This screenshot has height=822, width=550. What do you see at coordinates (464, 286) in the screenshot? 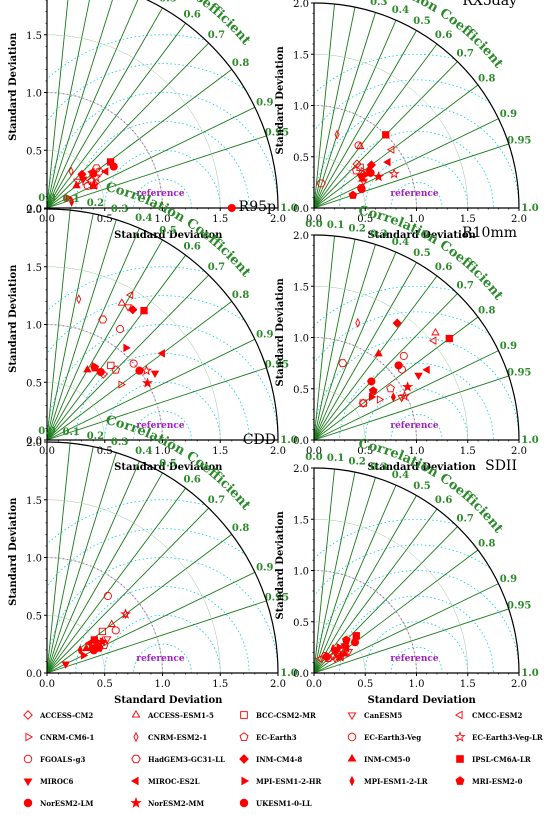
I see `correlation-tick-label: 0.7` at bounding box center [464, 286].